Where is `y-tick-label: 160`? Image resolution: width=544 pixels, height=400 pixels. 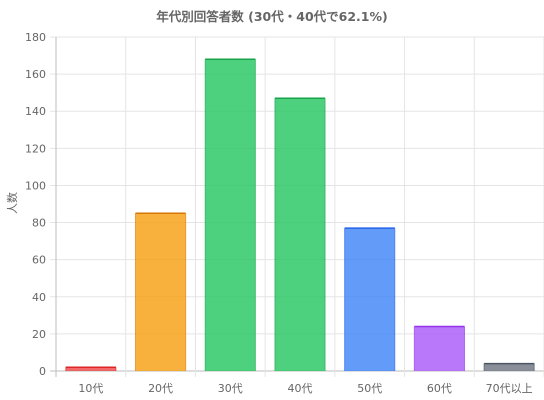 y-tick-label: 160 is located at coordinates (35, 74).